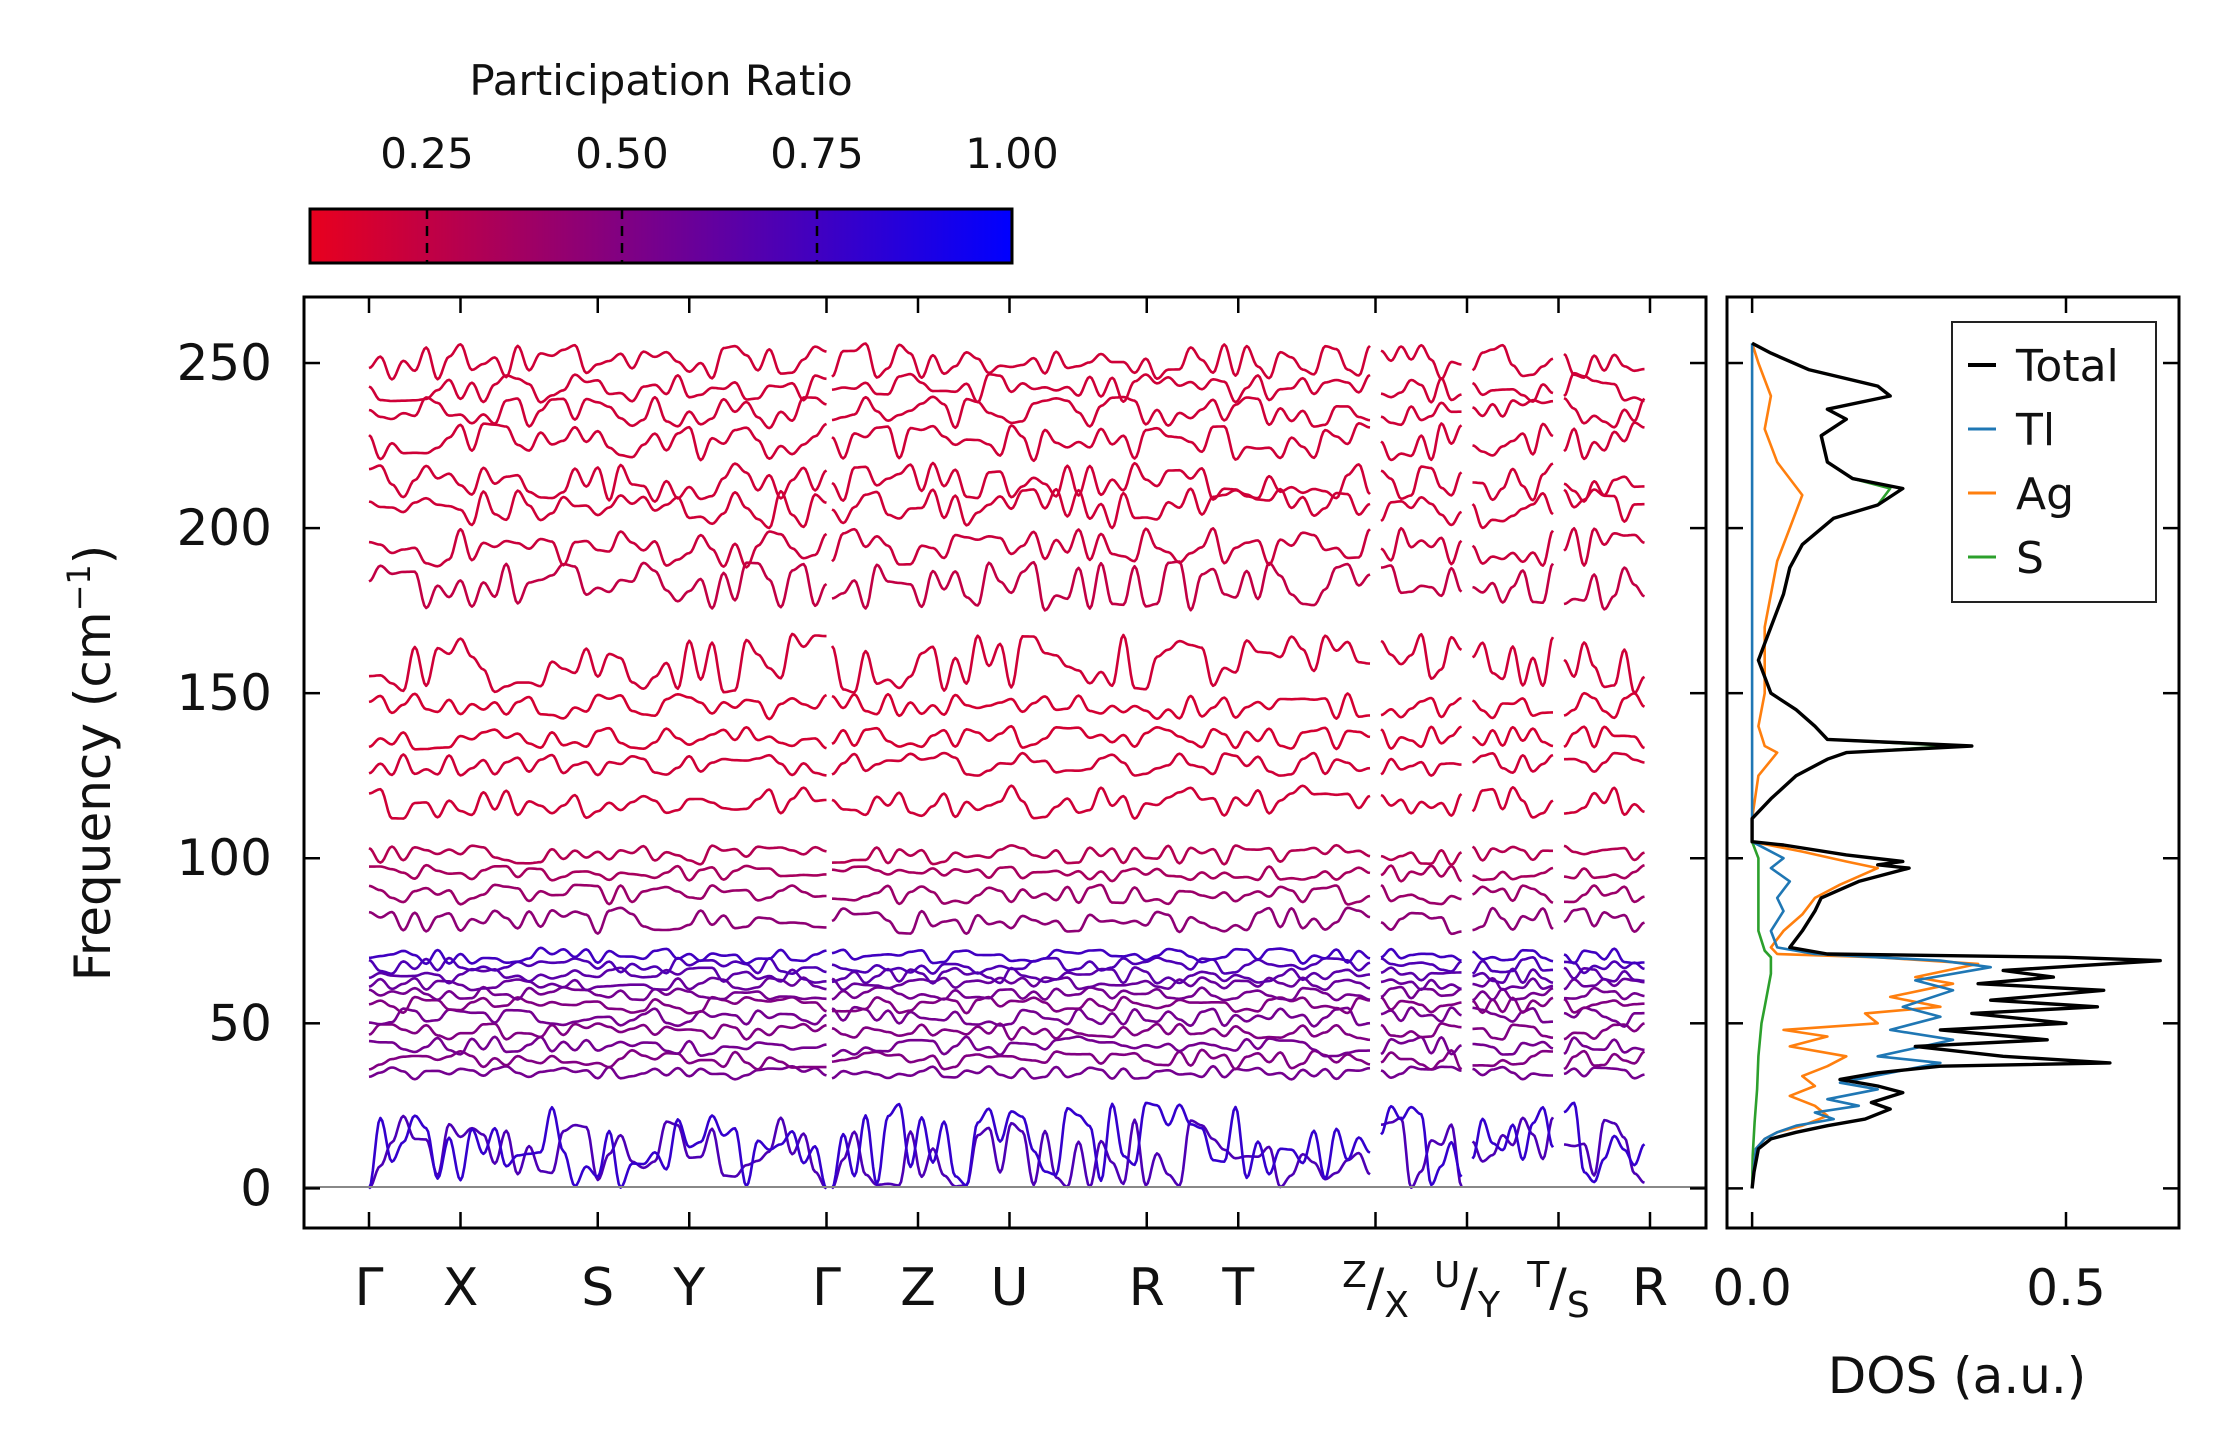 The height and width of the screenshot is (1455, 2222). What do you see at coordinates (1396, 1305) in the screenshot?
I see `kpoint-label-sub: X` at bounding box center [1396, 1305].